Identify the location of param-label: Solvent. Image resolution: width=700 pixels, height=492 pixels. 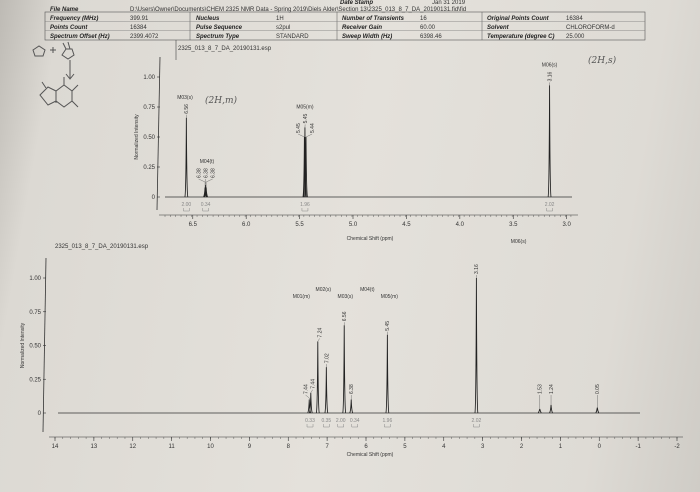
(498, 28).